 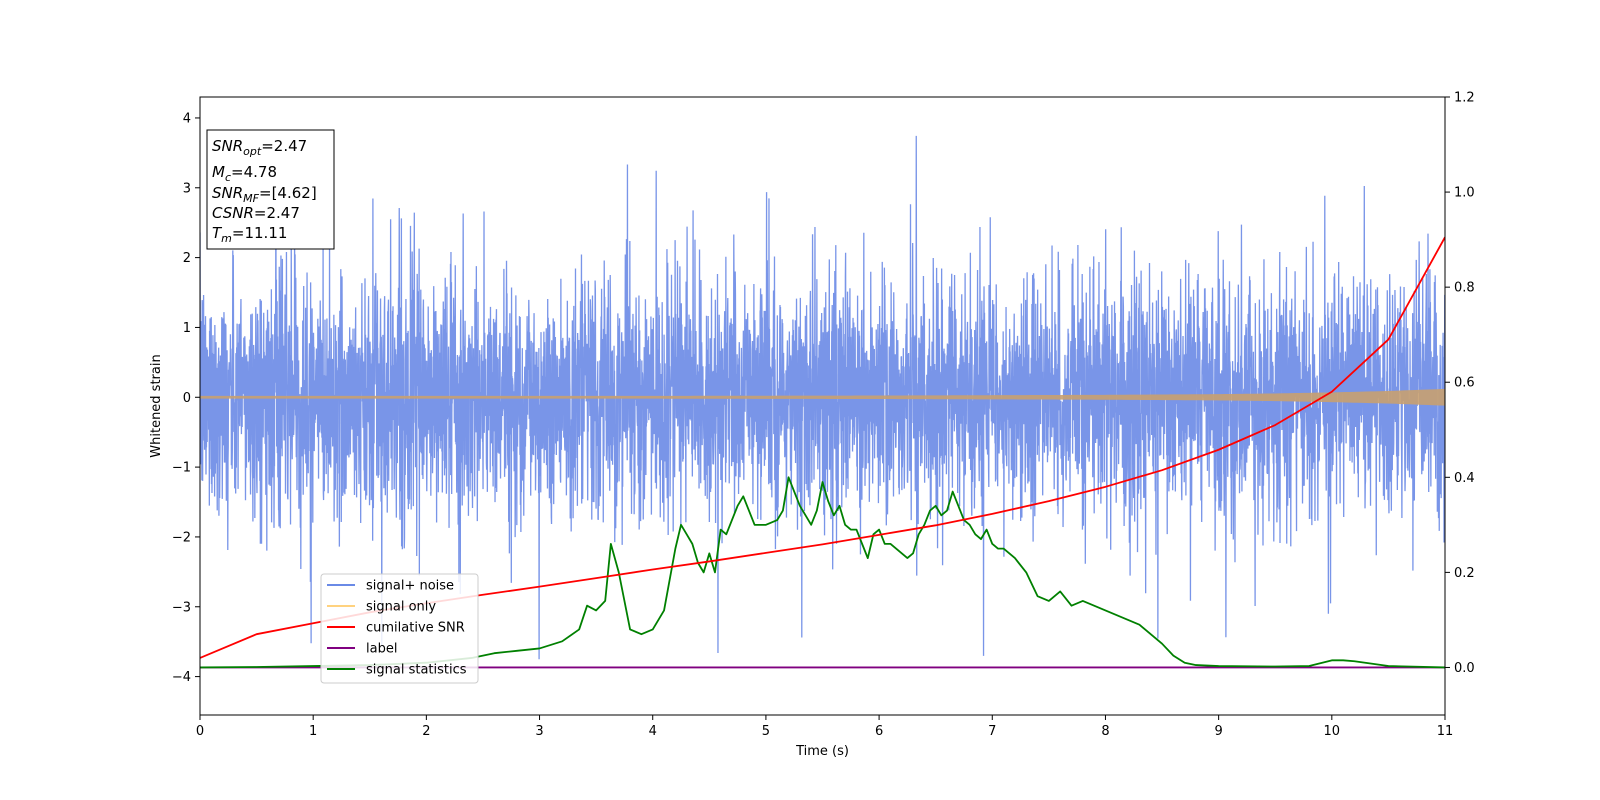 I want to click on signal-only-series, so click(x=822, y=397).